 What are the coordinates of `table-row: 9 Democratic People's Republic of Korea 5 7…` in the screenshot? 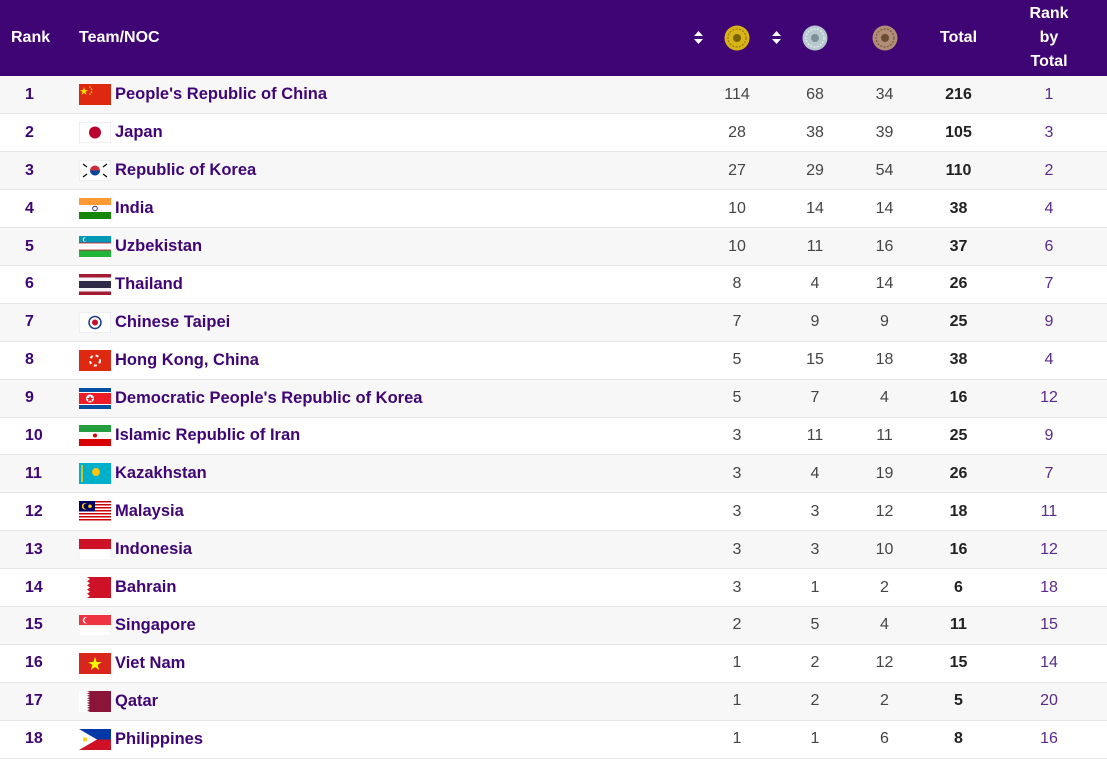 It's located at (553, 398).